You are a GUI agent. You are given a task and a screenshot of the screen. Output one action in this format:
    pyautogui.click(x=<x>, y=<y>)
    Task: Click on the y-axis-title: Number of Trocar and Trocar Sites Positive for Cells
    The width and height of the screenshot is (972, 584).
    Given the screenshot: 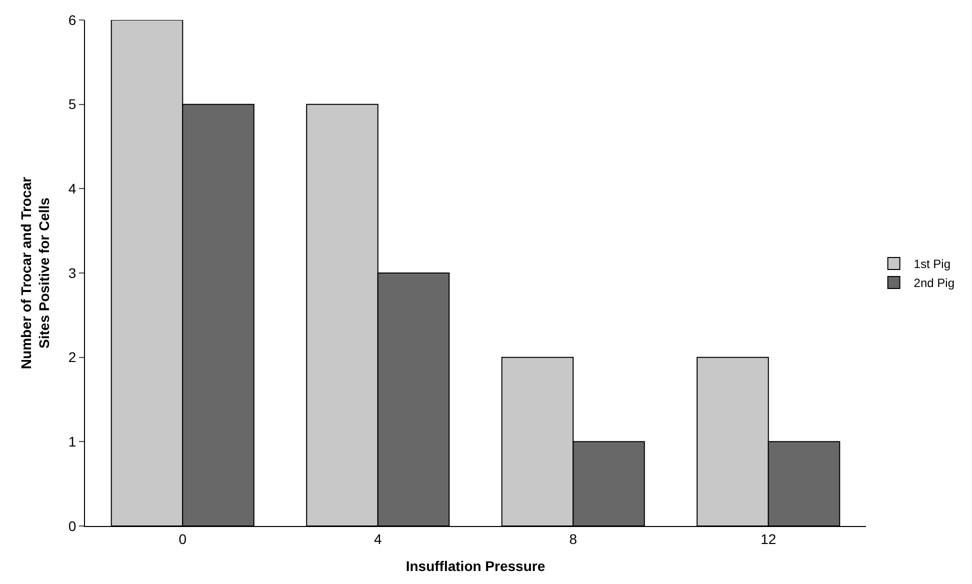 What is the action you would take?
    pyautogui.click(x=35, y=273)
    